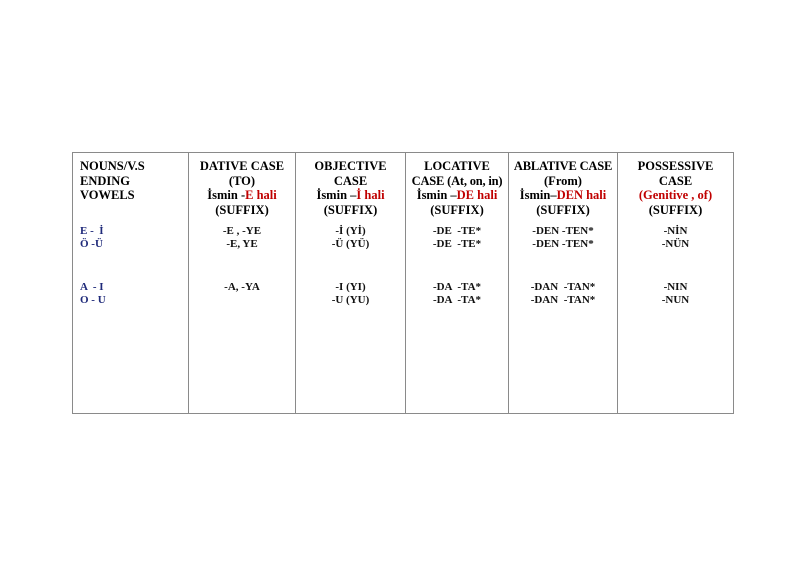 This screenshot has width=800, height=566. Describe the element at coordinates (242, 244) in the screenshot. I see `data-line: -E, YE` at that location.